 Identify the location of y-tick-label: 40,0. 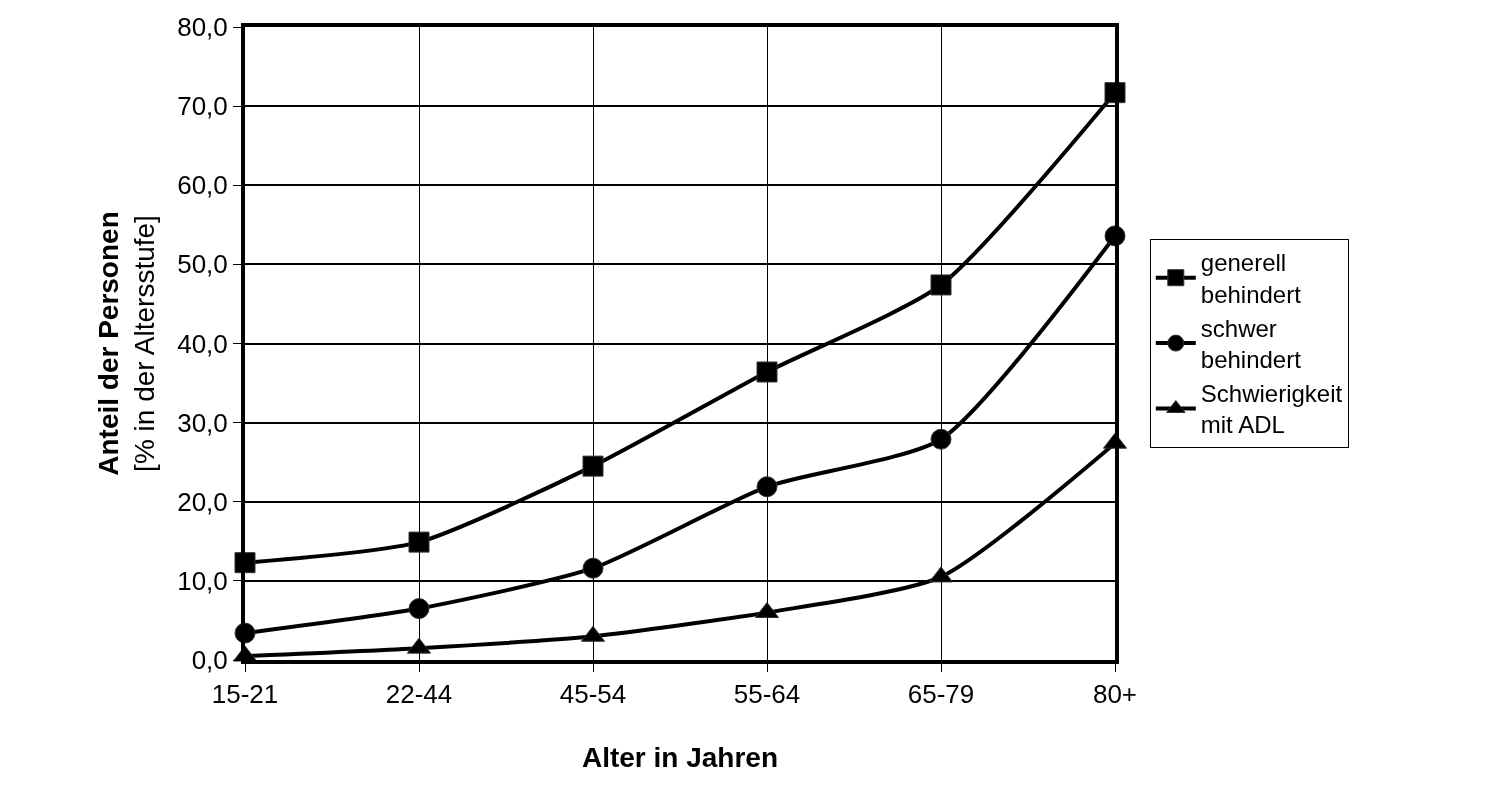
(202, 343).